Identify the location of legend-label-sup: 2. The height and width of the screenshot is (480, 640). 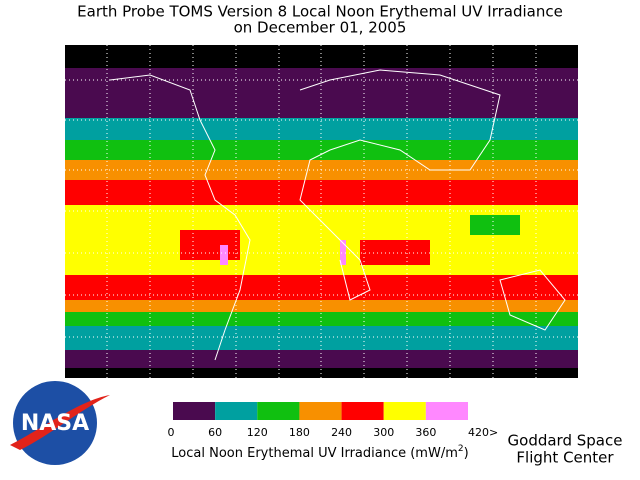
(461, 449).